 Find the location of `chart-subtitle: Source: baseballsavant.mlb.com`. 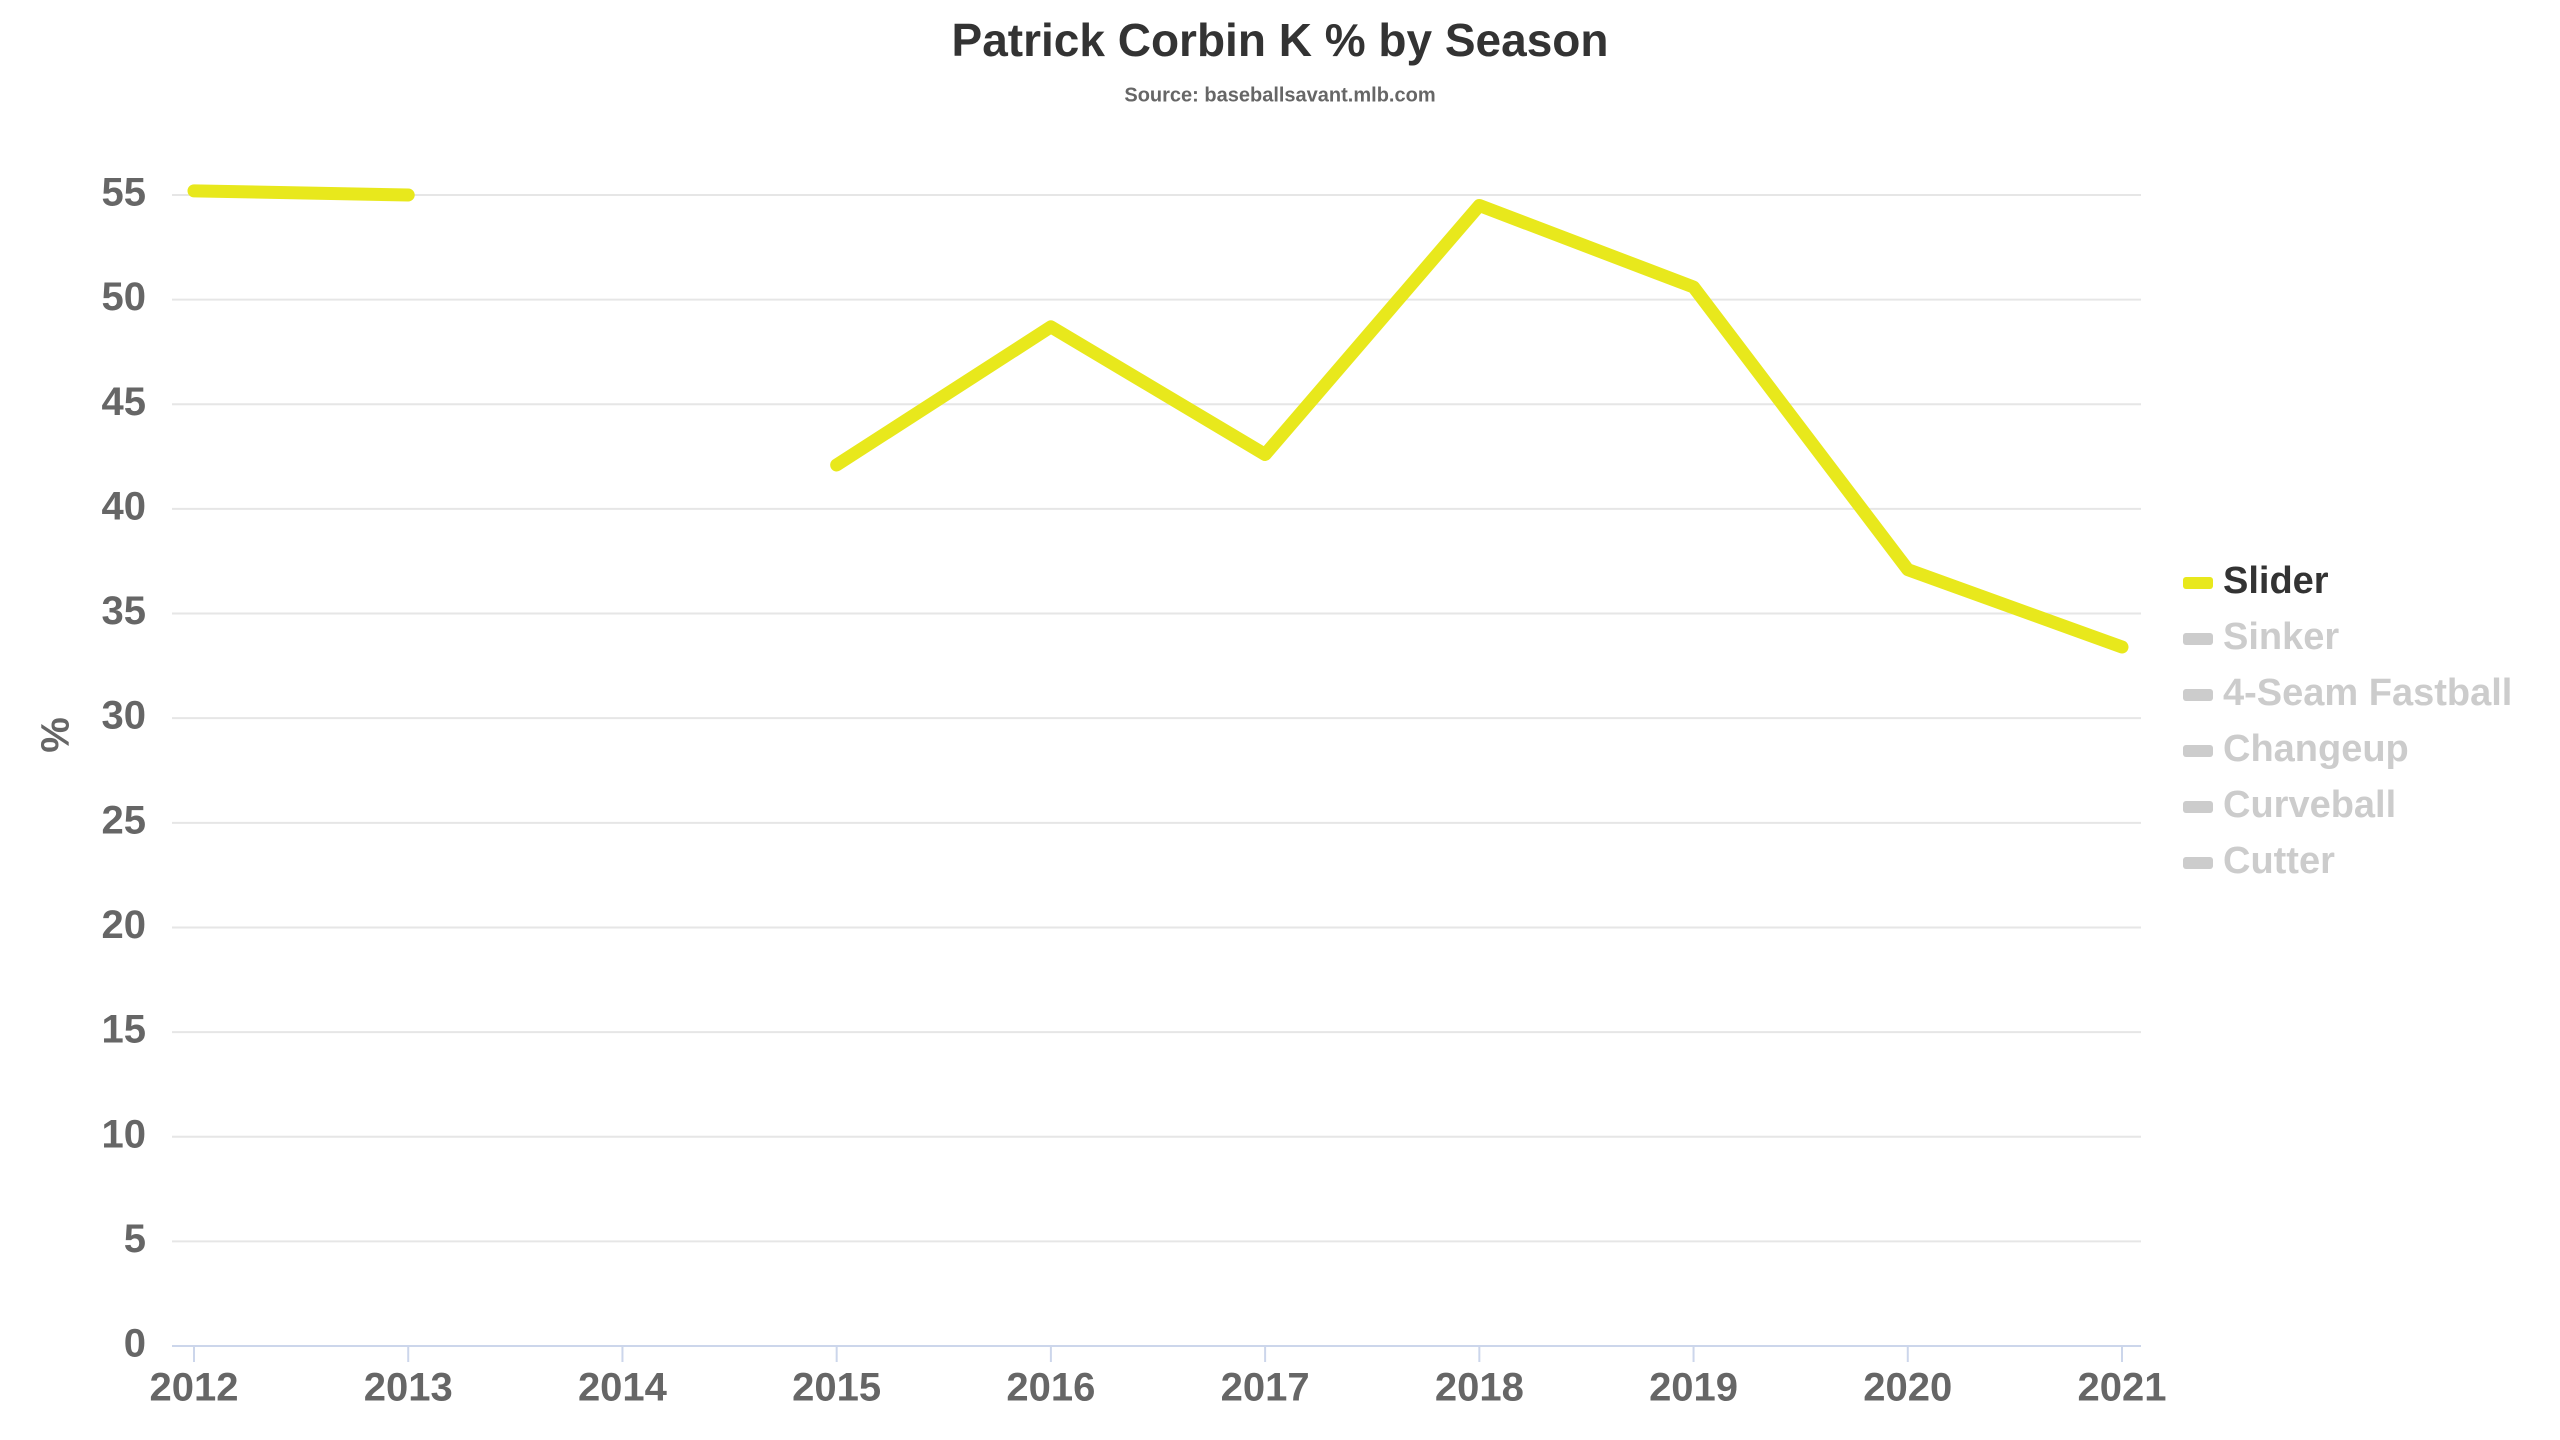

chart-subtitle: Source: baseballsavant.mlb.com is located at coordinates (1279, 95).